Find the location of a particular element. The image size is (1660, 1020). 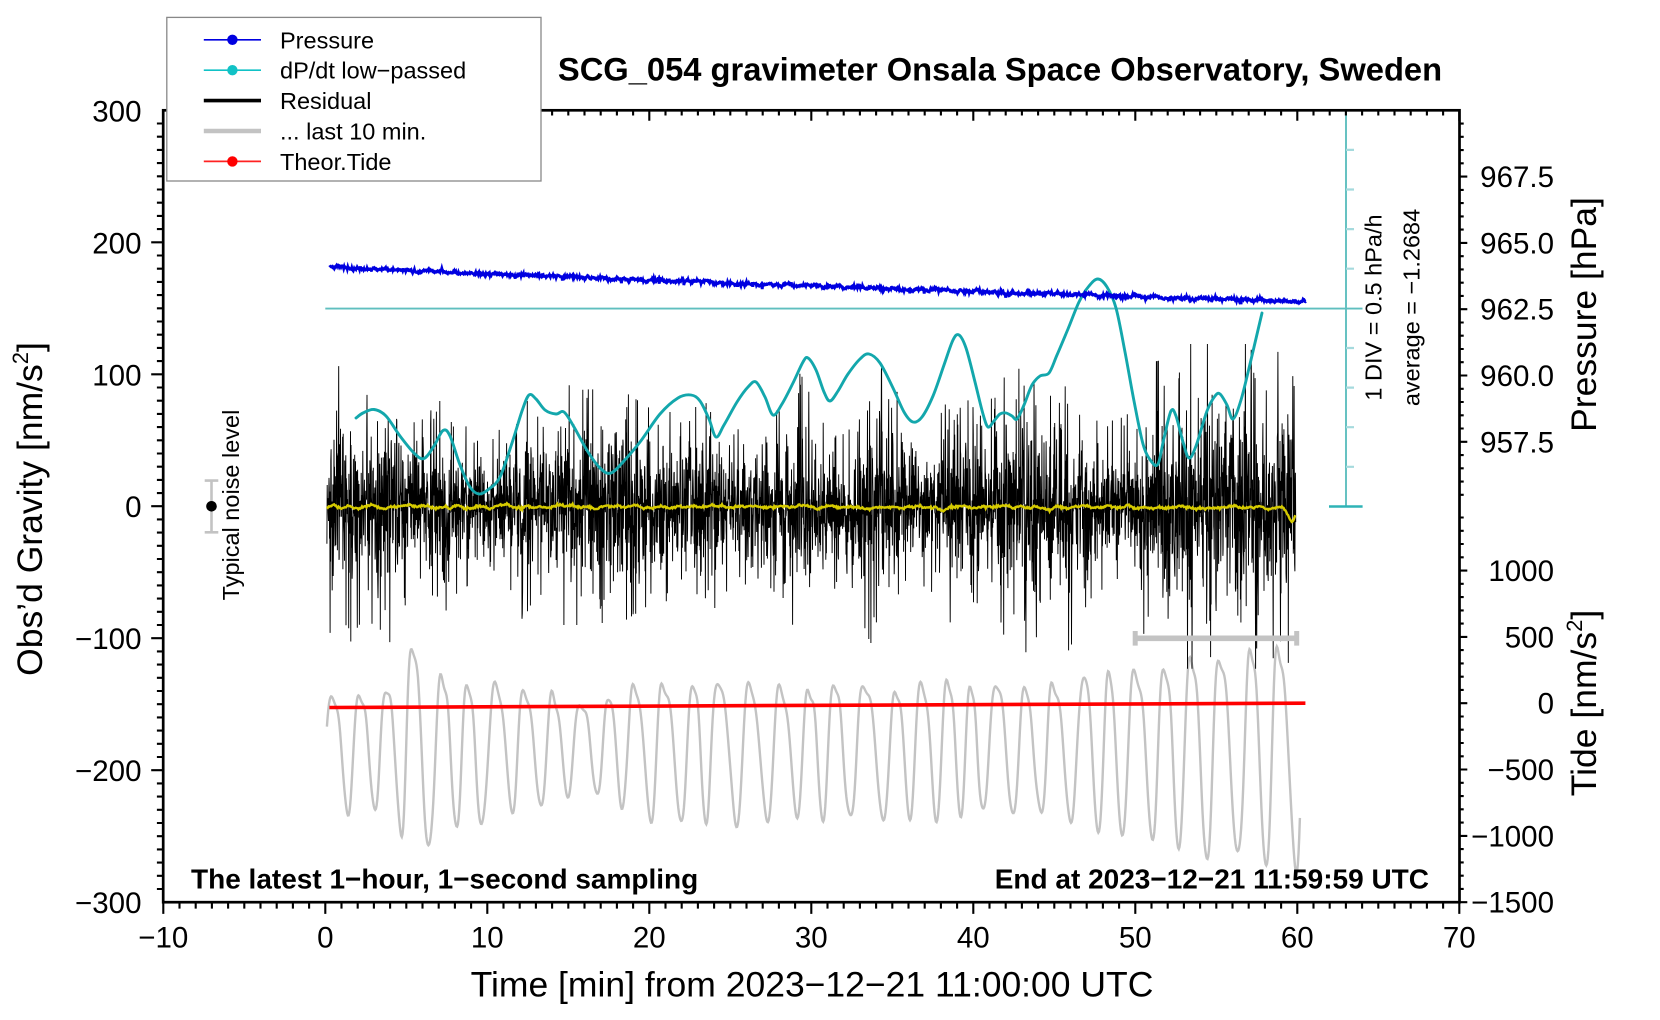

svg-text: 965.0 is located at coordinates (1517, 243).